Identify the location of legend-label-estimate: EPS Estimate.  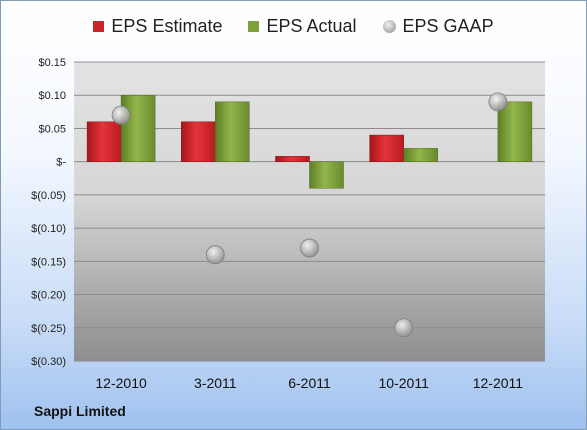
(167, 26).